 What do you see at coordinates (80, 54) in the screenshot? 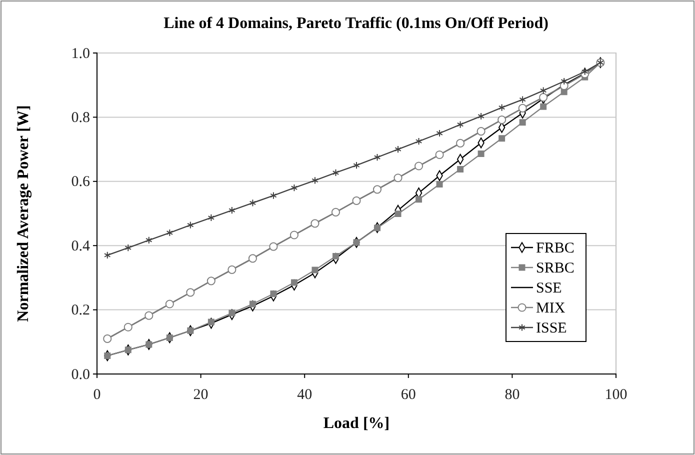
I see `y-tick-label: 1.0` at bounding box center [80, 54].